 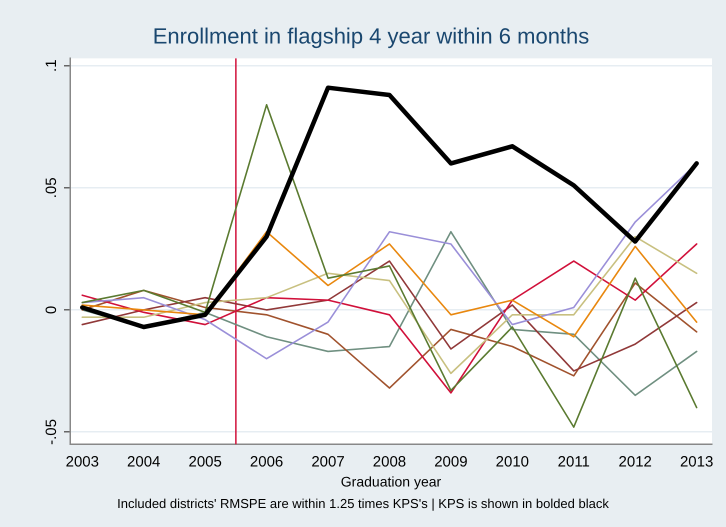 What do you see at coordinates (363, 503) in the screenshot?
I see `text: Included districts' RMSPE are within 1.25 times KPS's | KPS is shown in bolded black` at bounding box center [363, 503].